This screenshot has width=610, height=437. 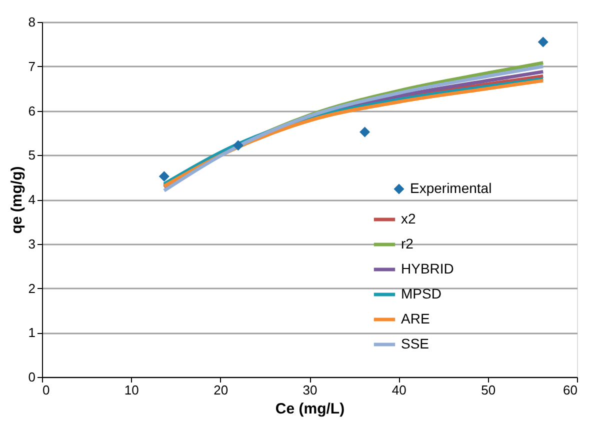 What do you see at coordinates (451, 188) in the screenshot?
I see `legend-label: Experimental` at bounding box center [451, 188].